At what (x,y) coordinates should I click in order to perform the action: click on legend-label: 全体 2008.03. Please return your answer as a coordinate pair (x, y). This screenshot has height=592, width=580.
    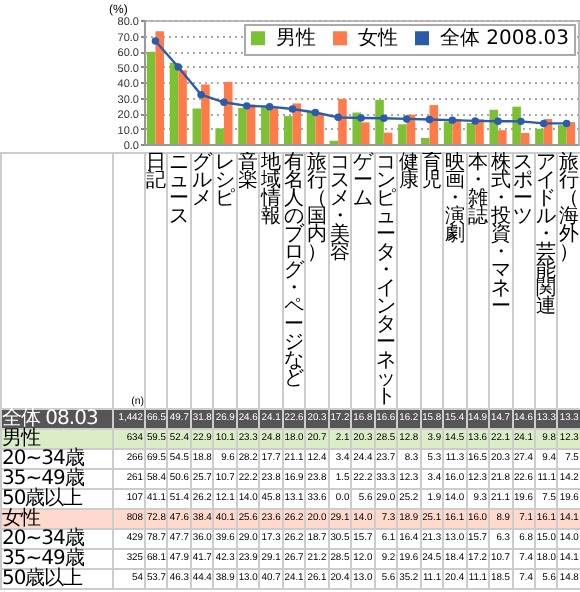
    Looking at the image, I should click on (505, 38).